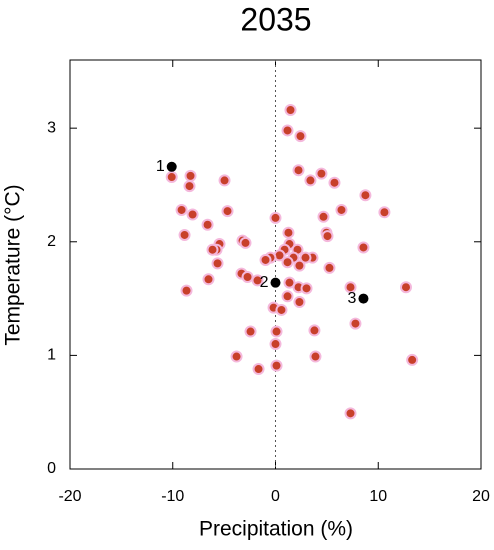 This screenshot has height=550, width=494. Describe the element at coordinates (378, 496) in the screenshot. I see `x-tick-label: 10` at that location.